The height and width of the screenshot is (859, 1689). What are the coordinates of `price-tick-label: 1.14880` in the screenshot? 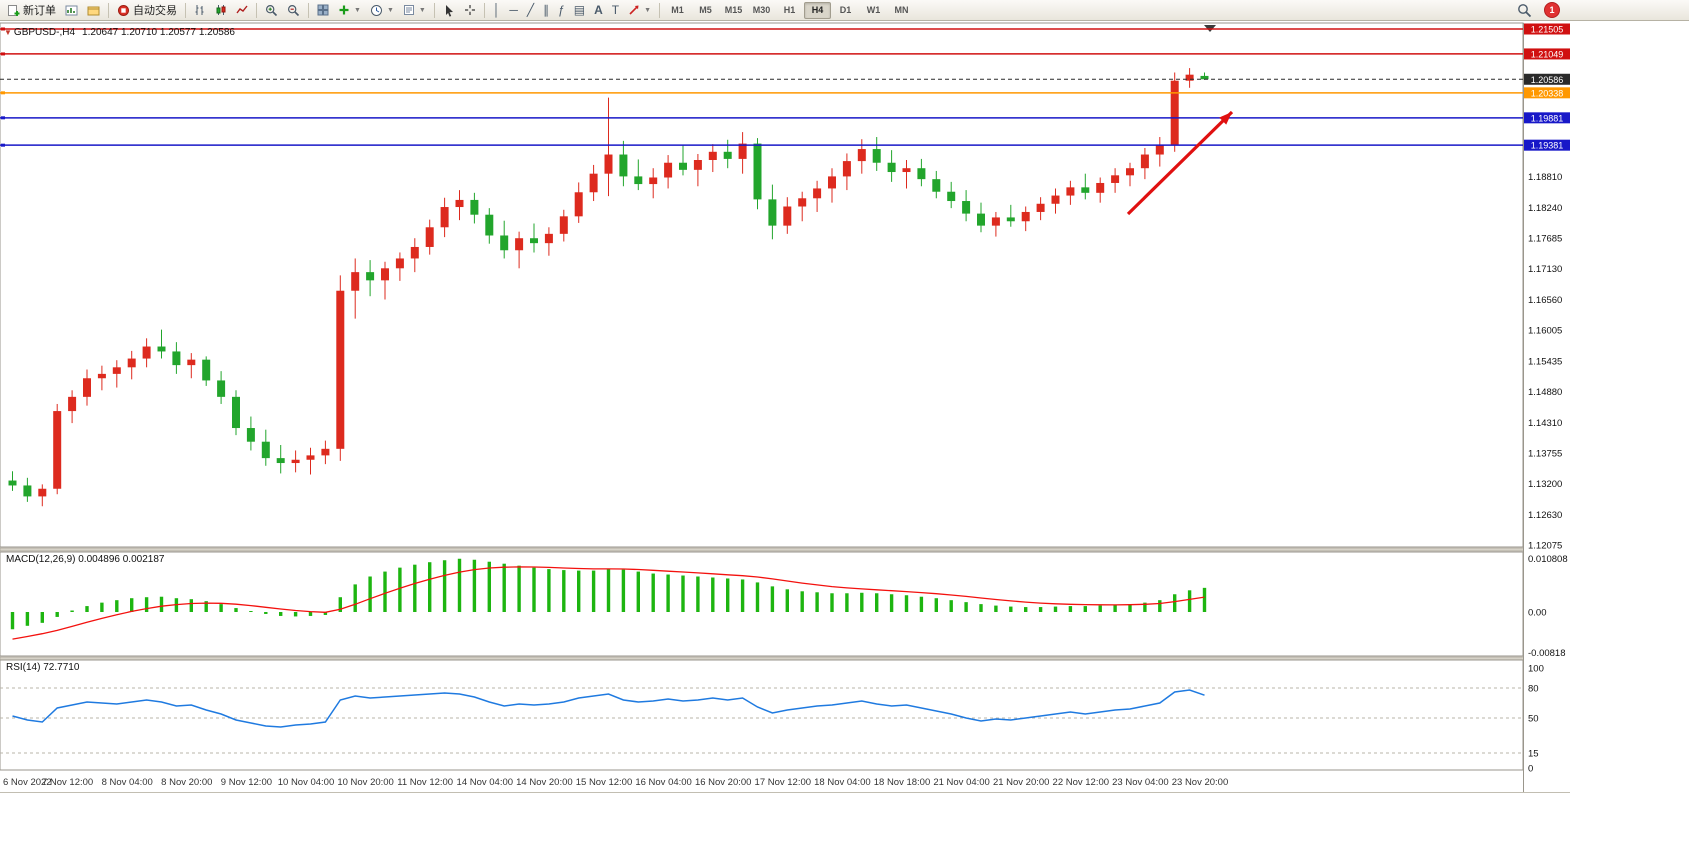 It's located at (1545, 392).